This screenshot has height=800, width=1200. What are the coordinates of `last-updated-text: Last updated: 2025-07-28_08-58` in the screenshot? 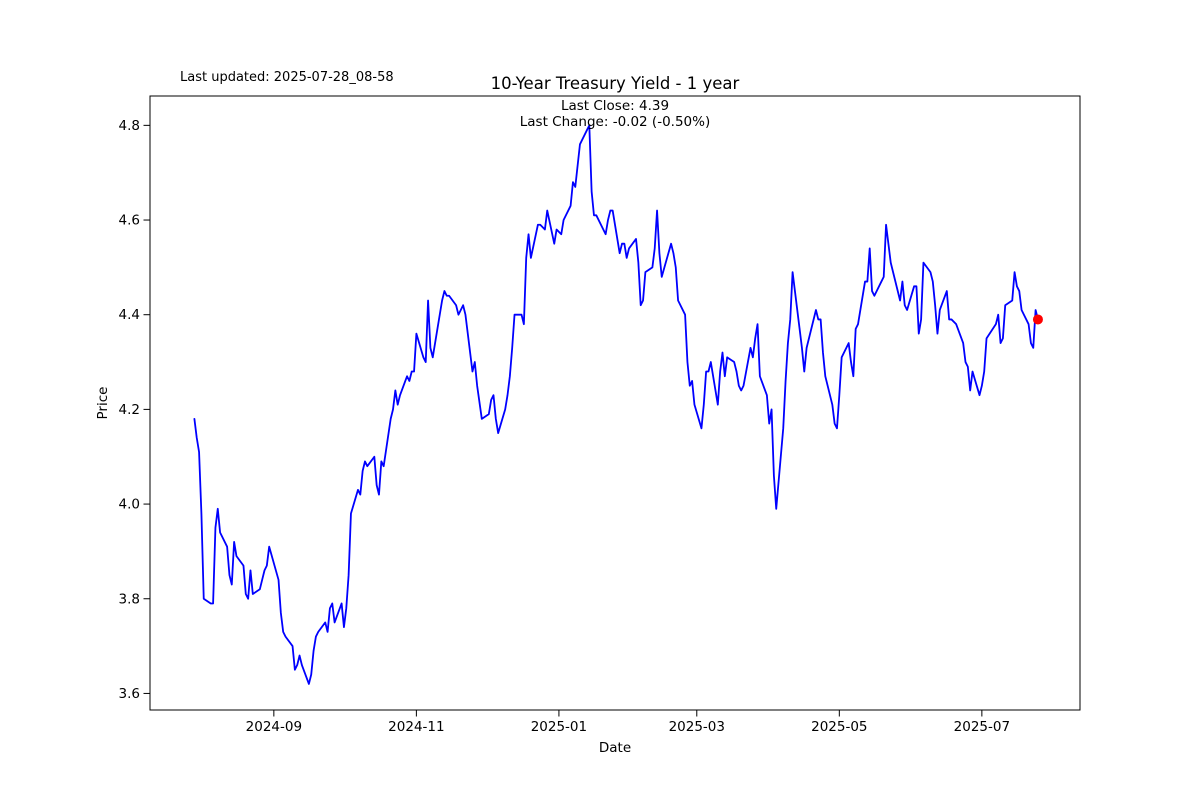 It's located at (287, 77).